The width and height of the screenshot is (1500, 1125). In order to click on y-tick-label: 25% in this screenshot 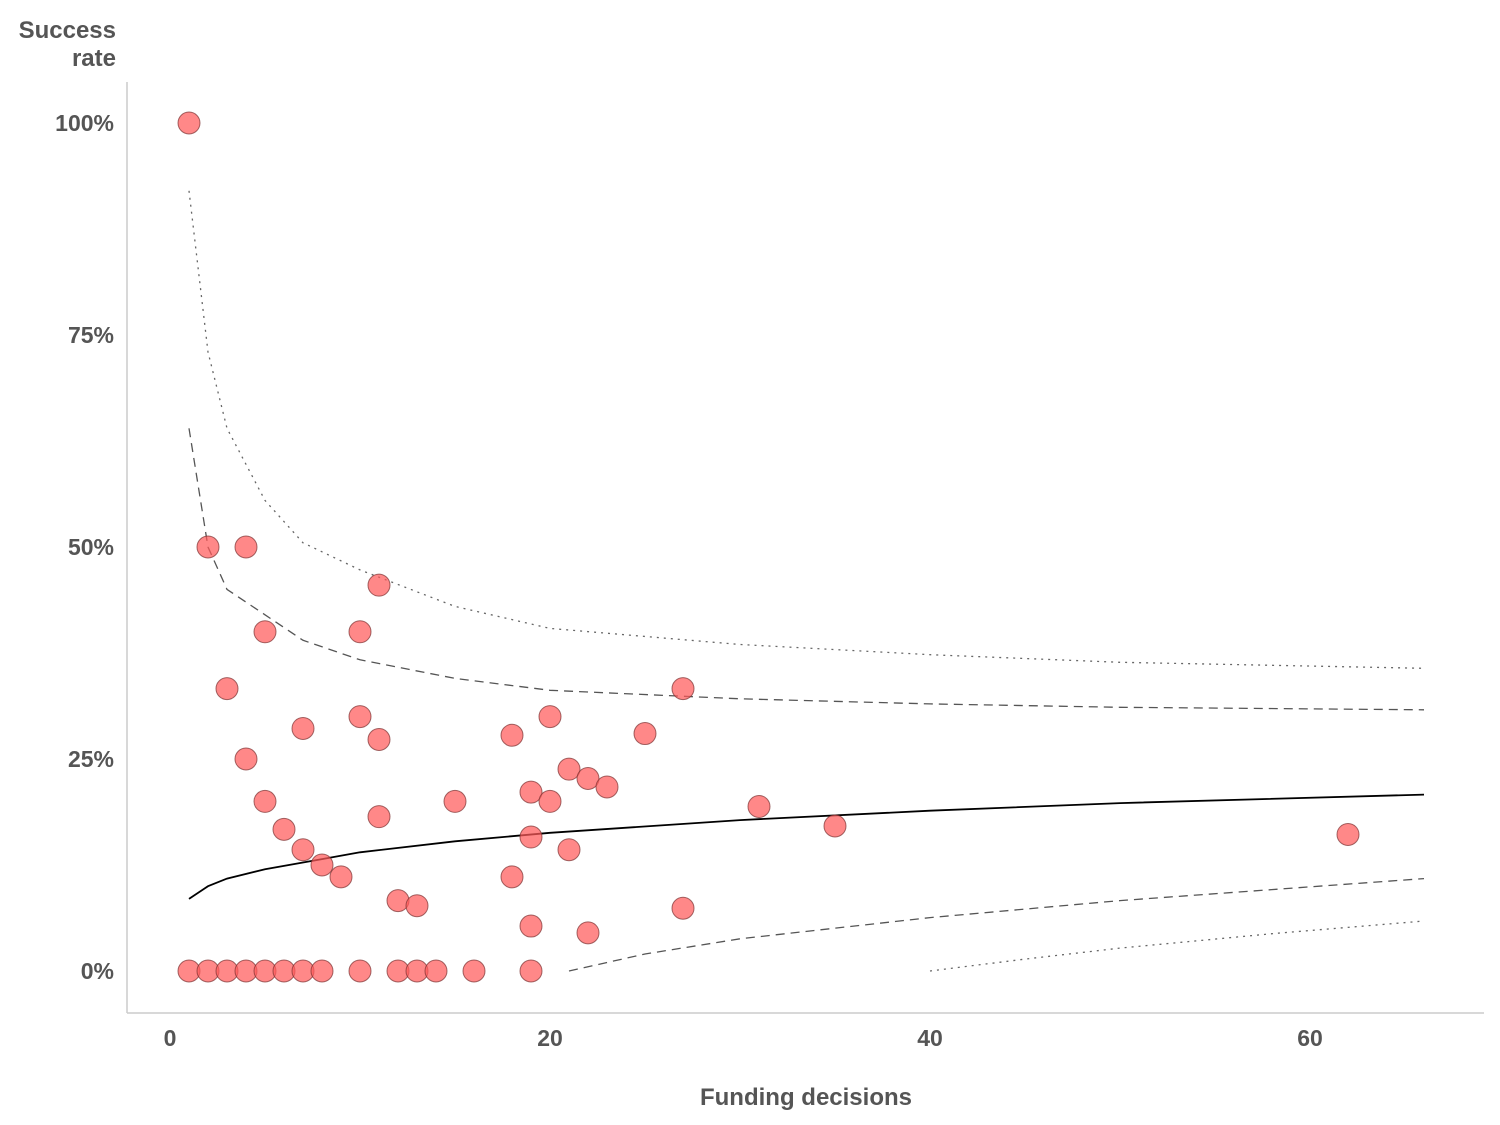, I will do `click(91, 759)`.